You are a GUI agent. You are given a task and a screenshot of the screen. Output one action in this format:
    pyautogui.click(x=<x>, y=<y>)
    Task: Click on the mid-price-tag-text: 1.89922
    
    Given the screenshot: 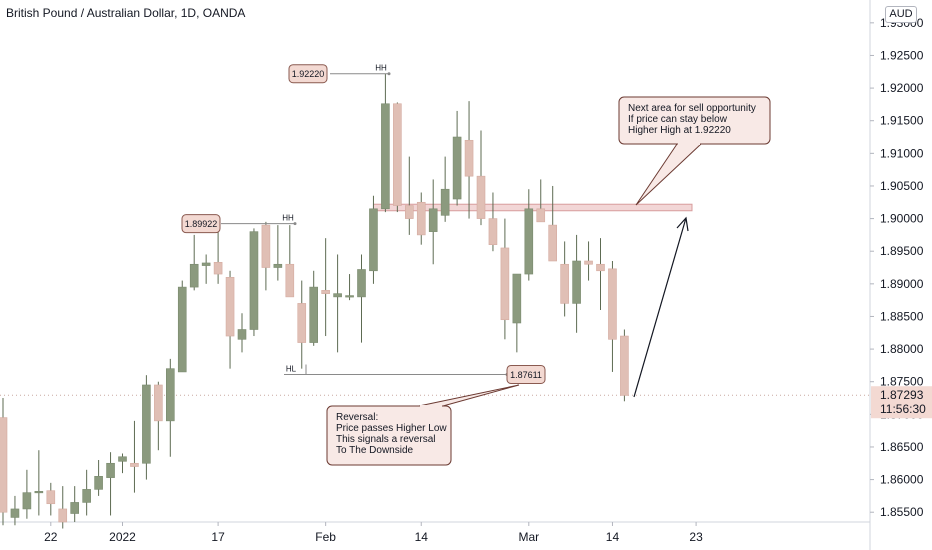 What is the action you would take?
    pyautogui.click(x=201, y=224)
    